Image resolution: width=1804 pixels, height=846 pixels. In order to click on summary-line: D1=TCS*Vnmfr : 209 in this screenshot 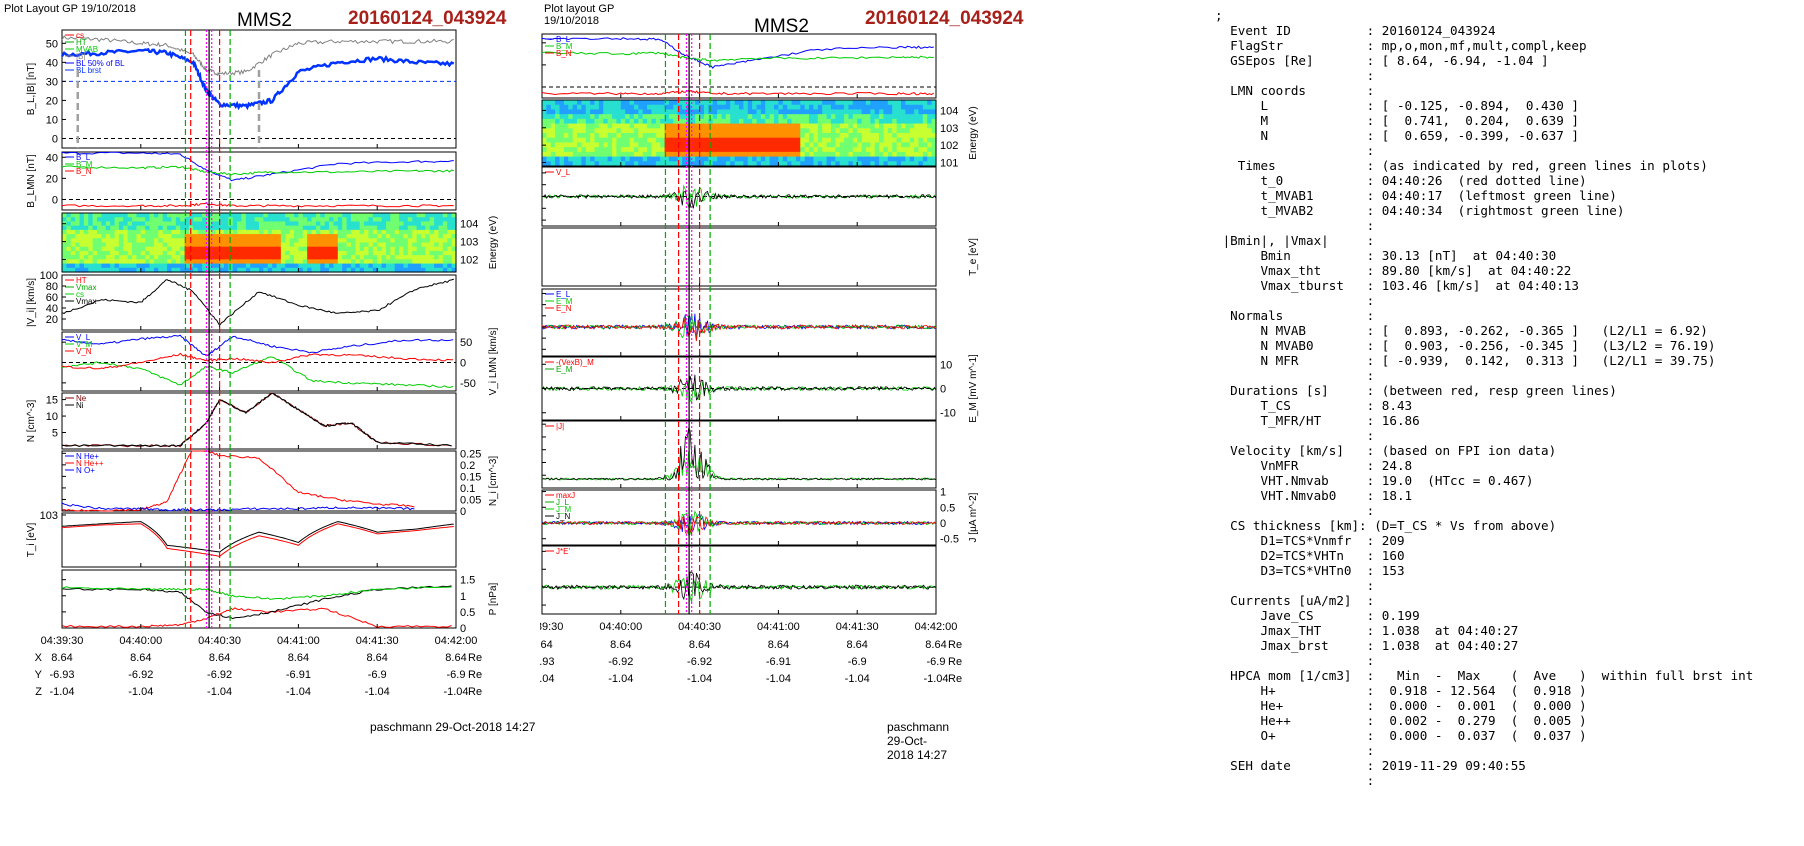, I will do `click(1310, 540)`.